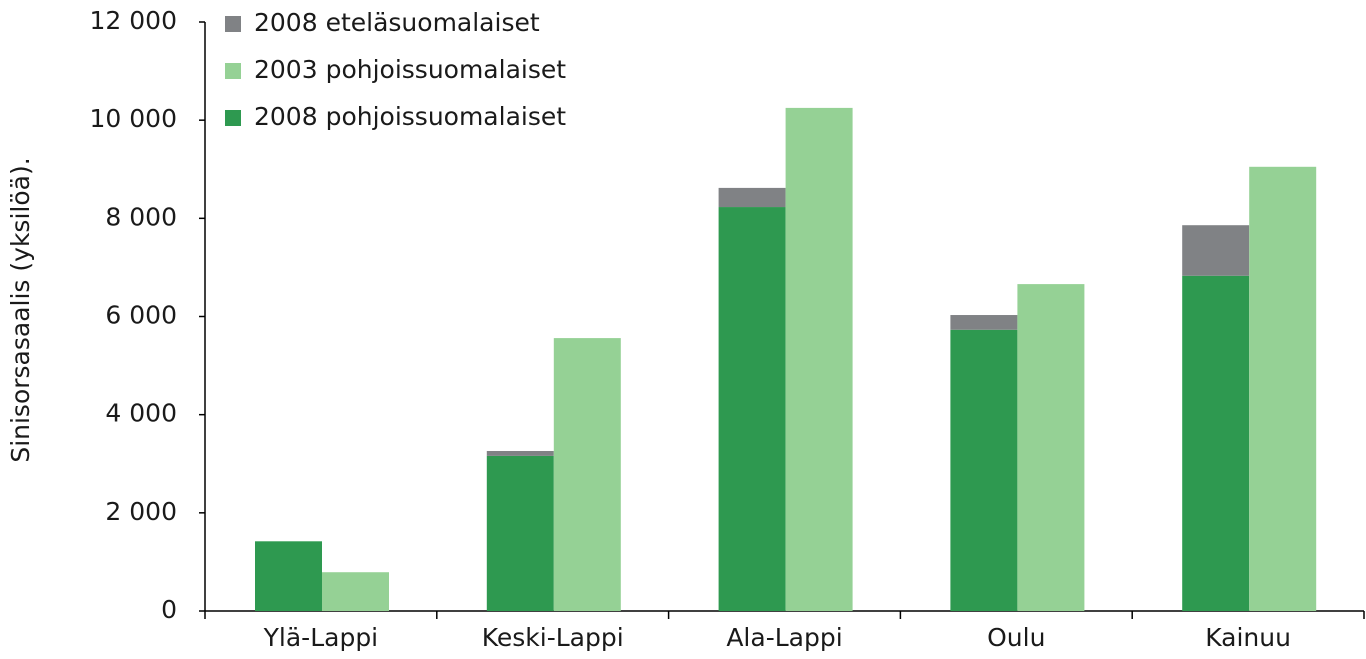  I want to click on x-tick-label: Kainuu, so click(1248, 637).